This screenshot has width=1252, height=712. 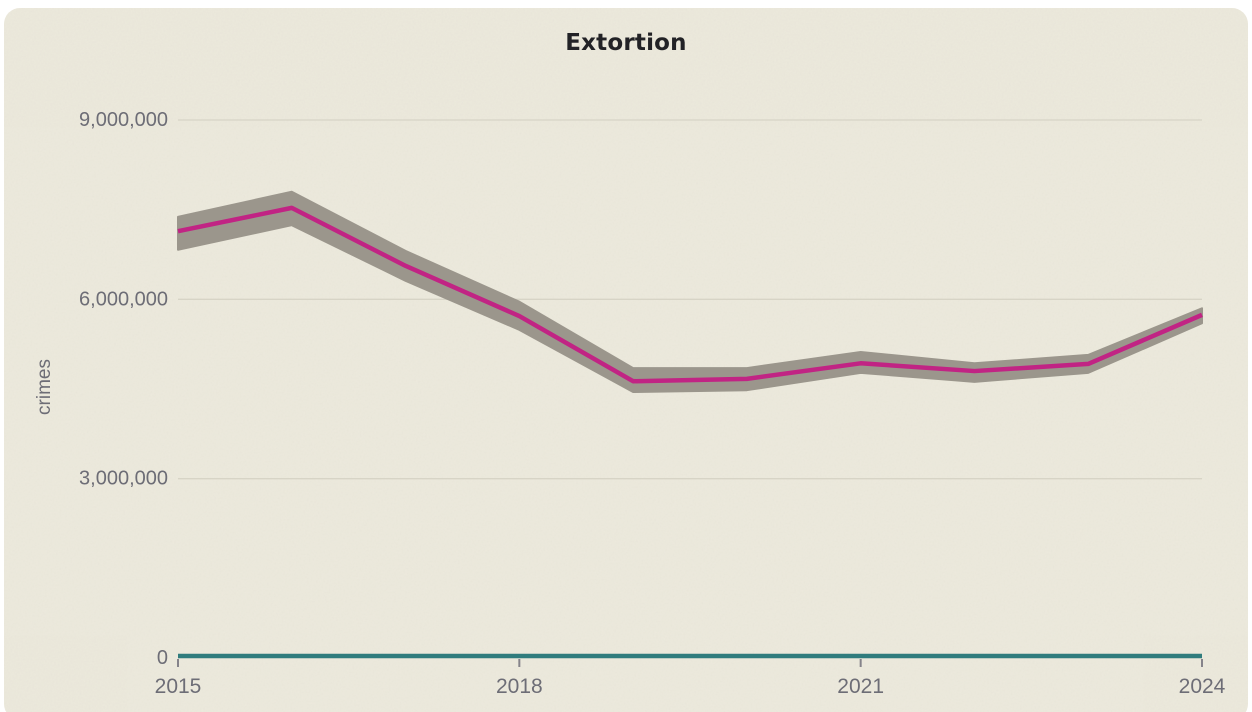 What do you see at coordinates (123, 479) in the screenshot?
I see `y-tick-label: 3,000,000` at bounding box center [123, 479].